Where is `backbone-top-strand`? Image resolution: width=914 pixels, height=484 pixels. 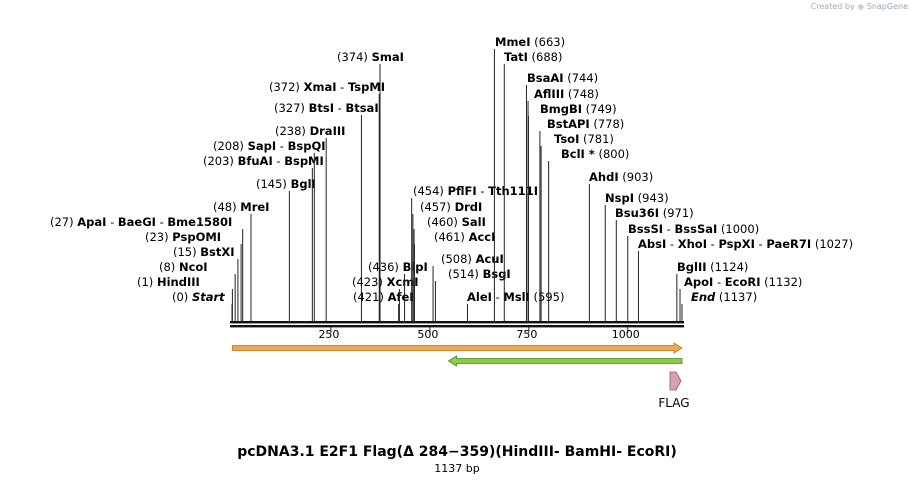
backbone-top-strand is located at coordinates (457, 322).